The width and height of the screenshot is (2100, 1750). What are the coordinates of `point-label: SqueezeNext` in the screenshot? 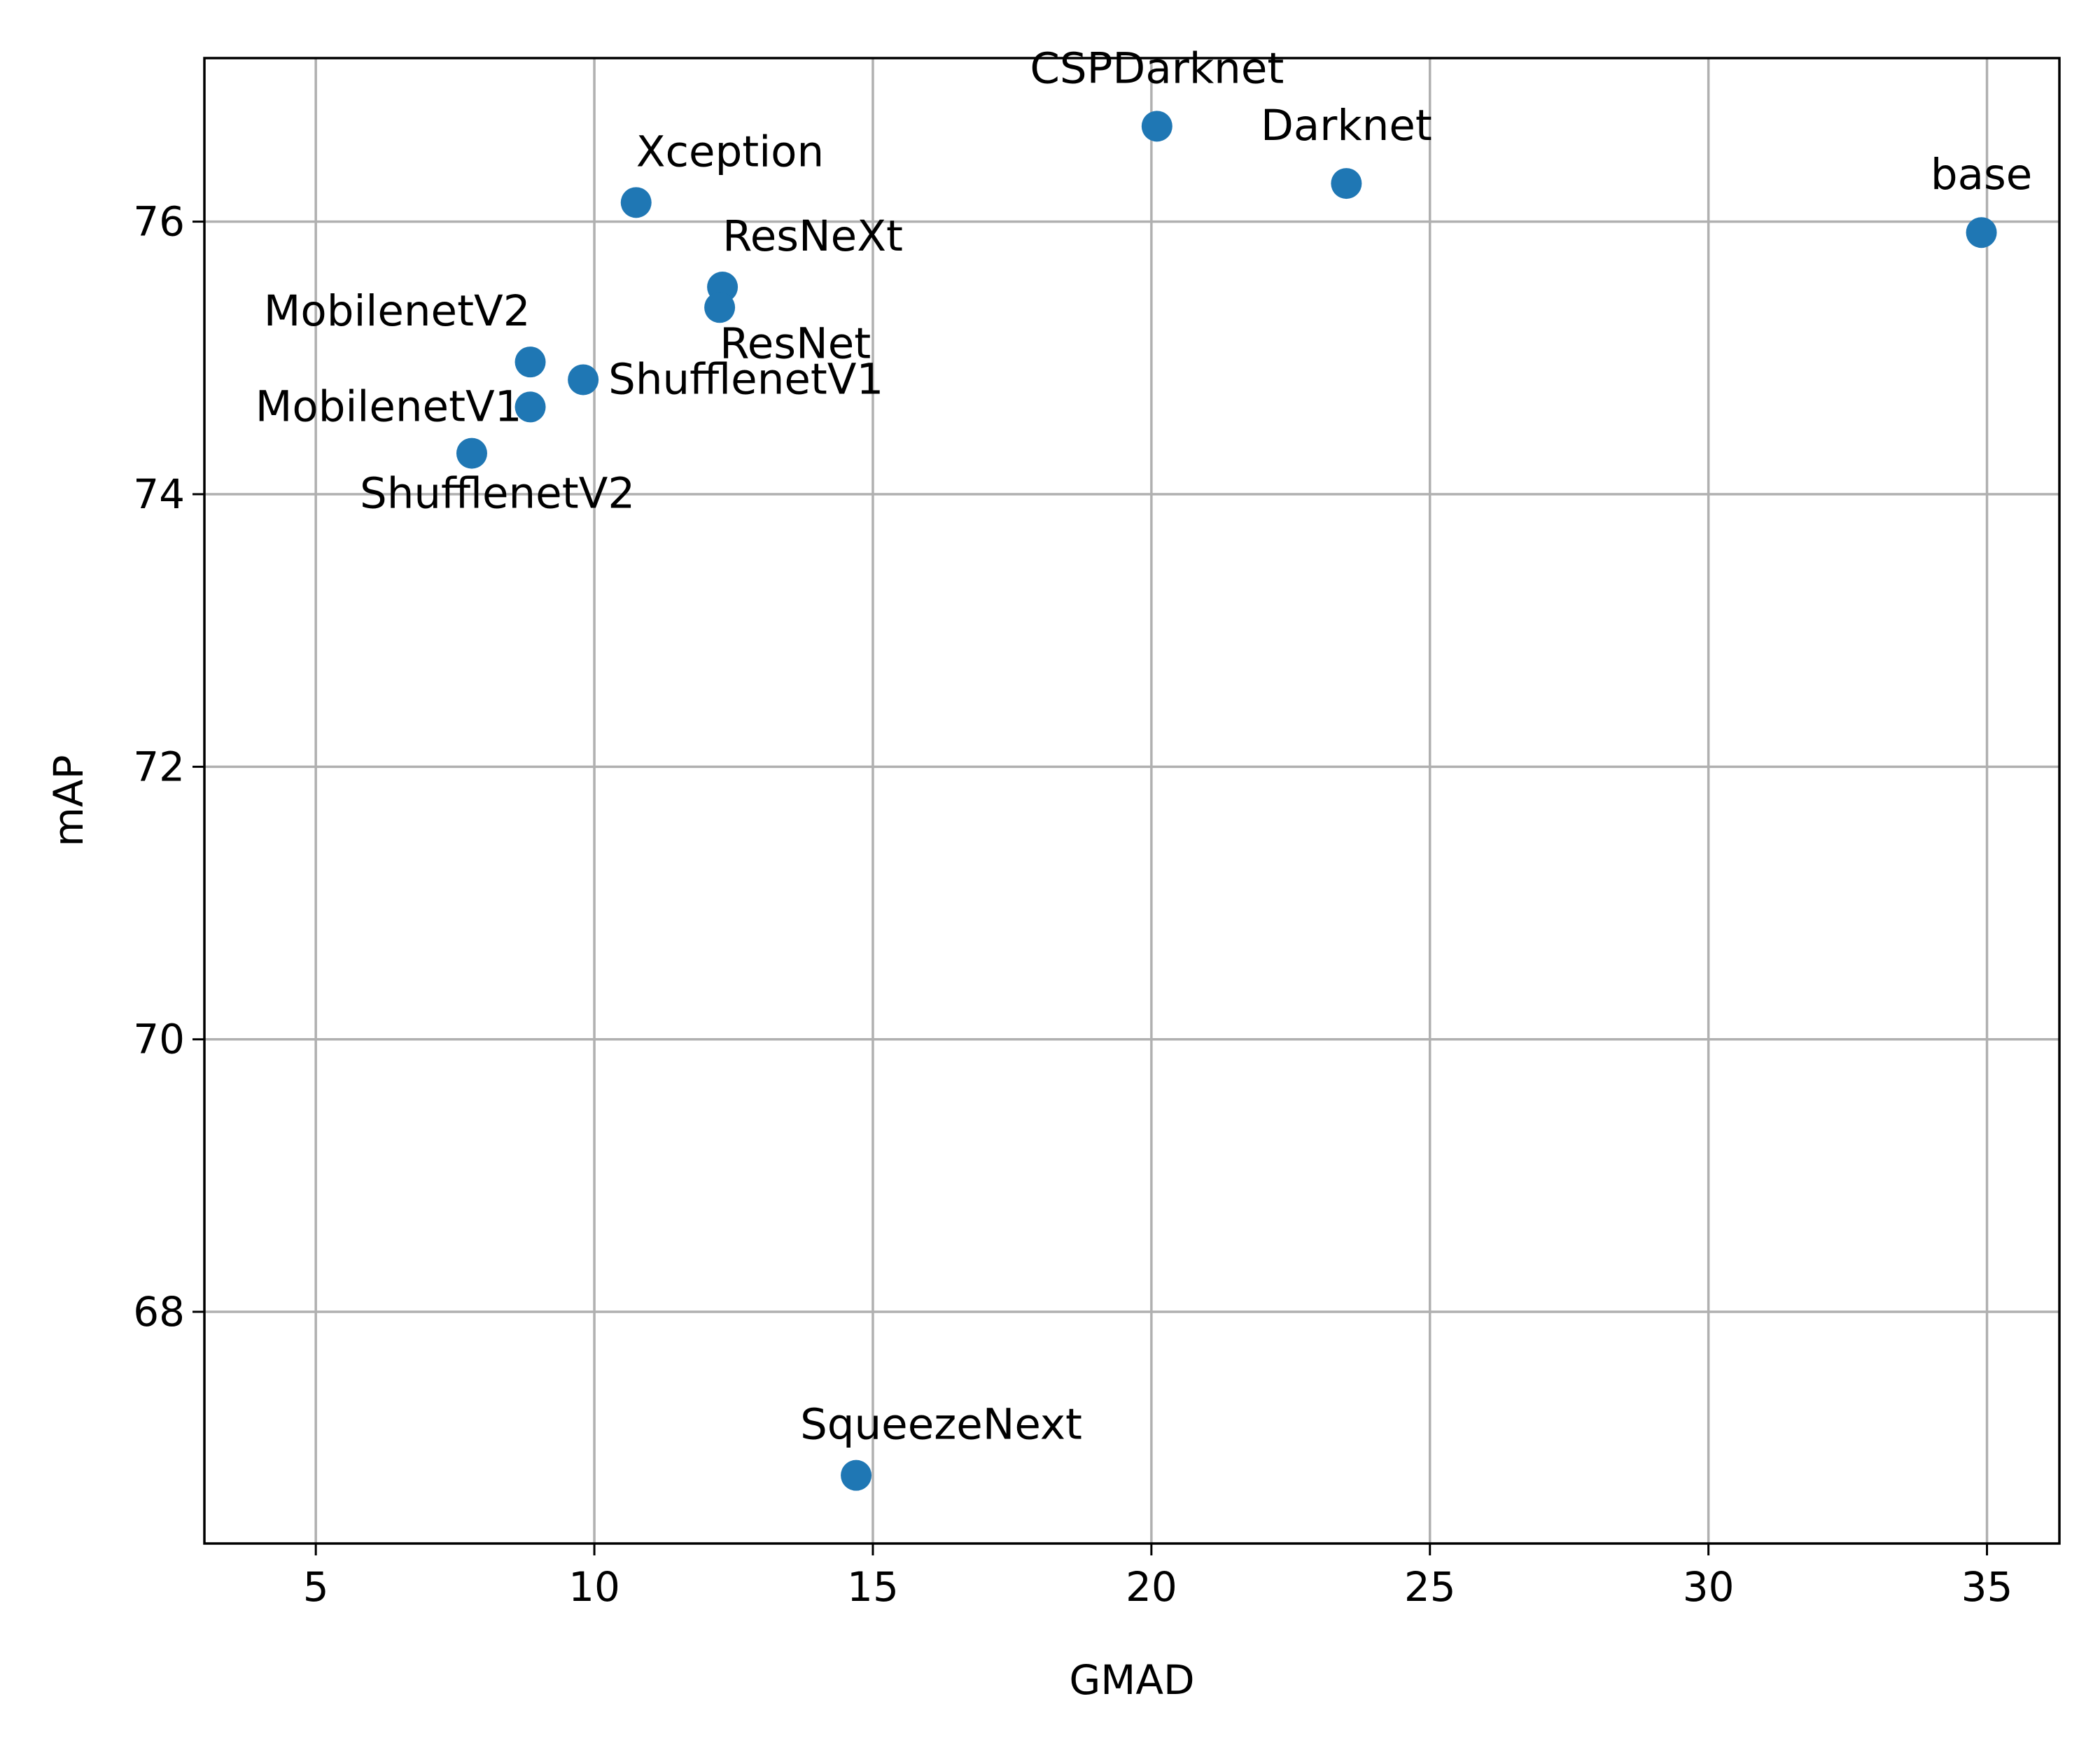 It's located at (941, 1425).